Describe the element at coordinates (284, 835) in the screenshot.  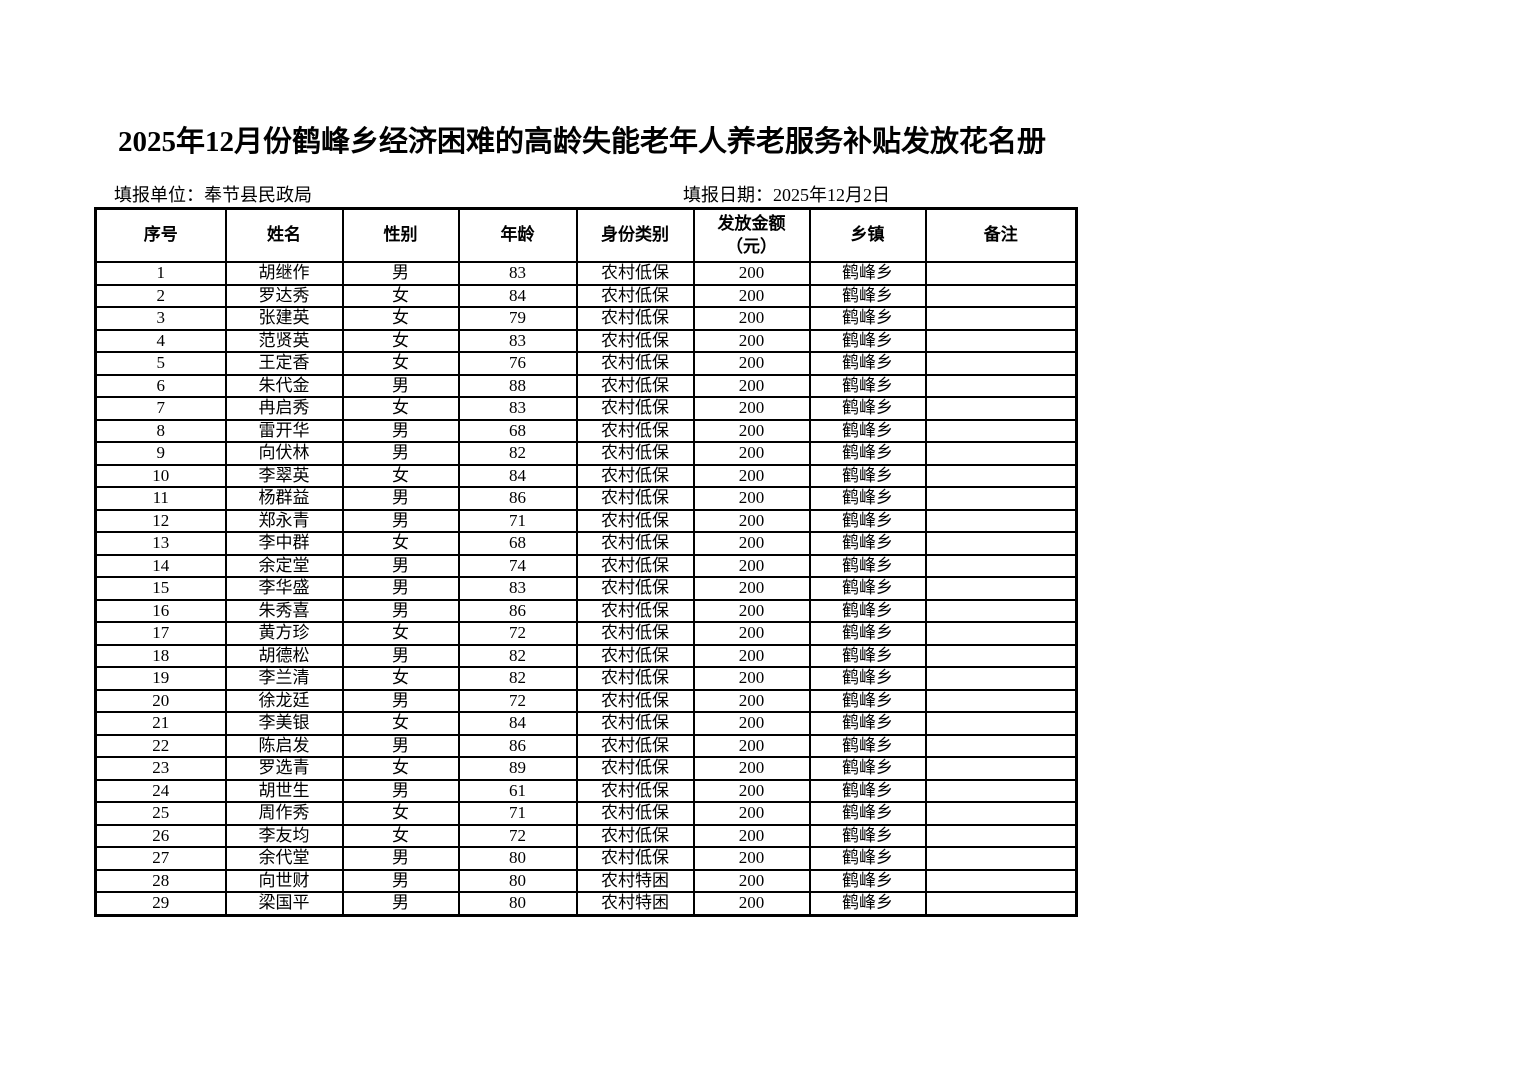
I see `cell-name: 李友均` at that location.